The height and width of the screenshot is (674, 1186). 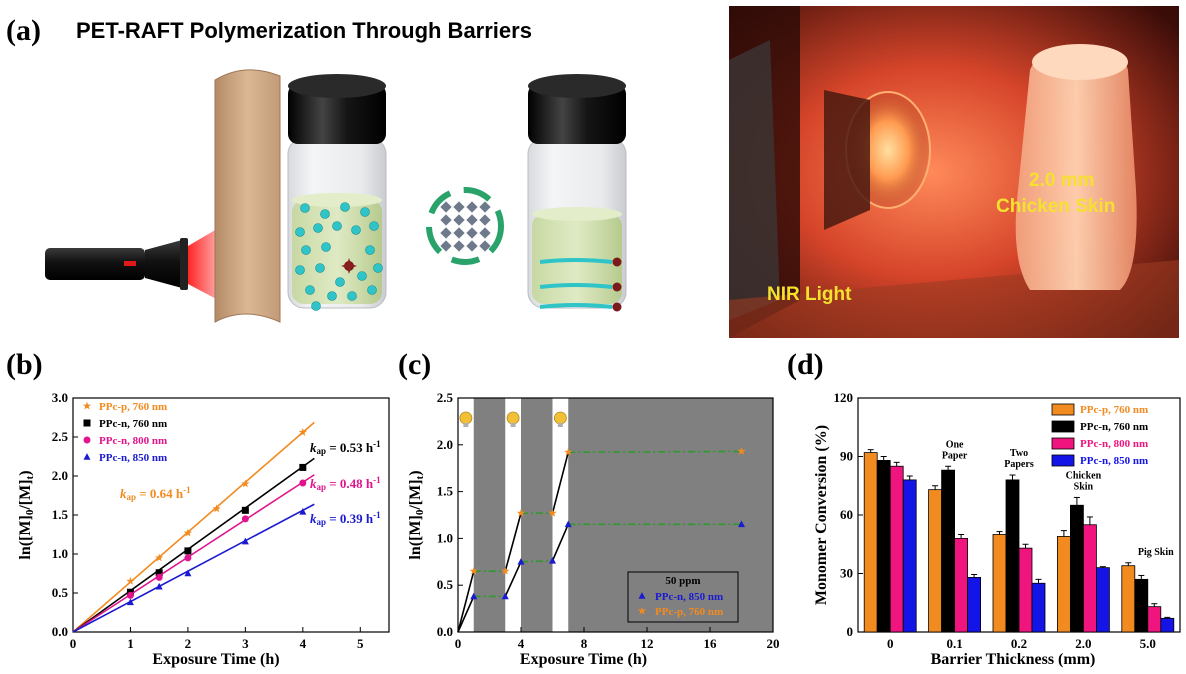 What do you see at coordinates (377, 444) in the screenshot?
I see `kap-exp: -1` at bounding box center [377, 444].